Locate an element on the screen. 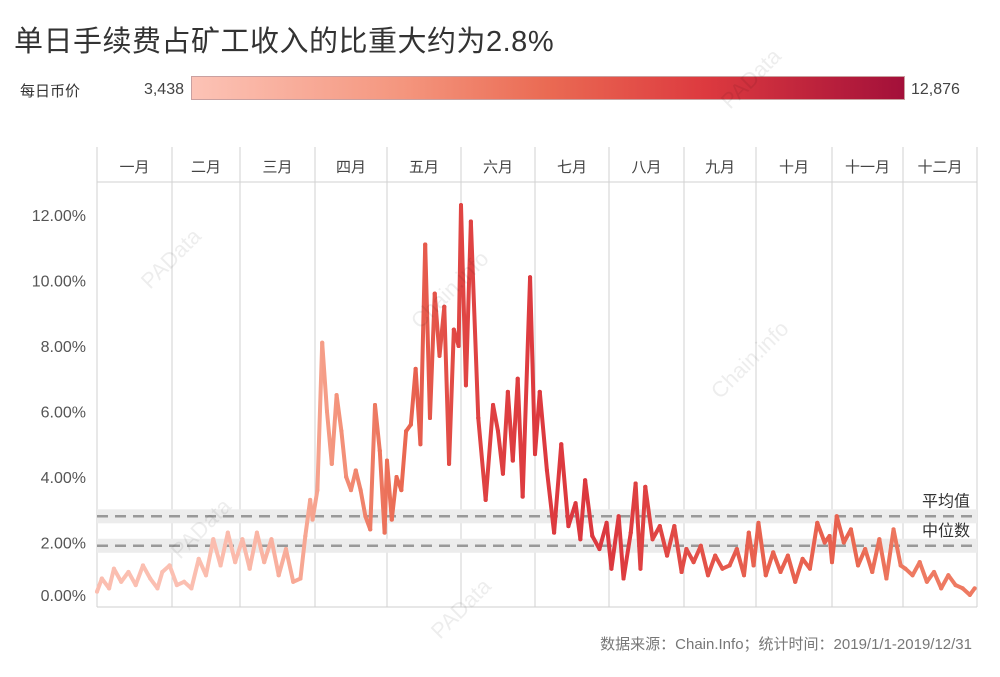  month-label: 九月 is located at coordinates (720, 167).